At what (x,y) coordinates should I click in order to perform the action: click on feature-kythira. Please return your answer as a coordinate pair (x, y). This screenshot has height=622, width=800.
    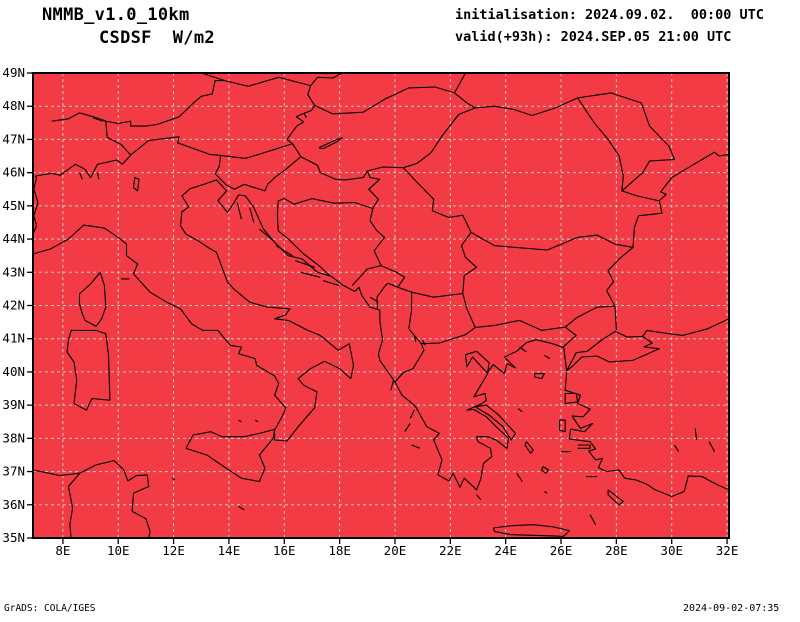
    Looking at the image, I should click on (479, 497).